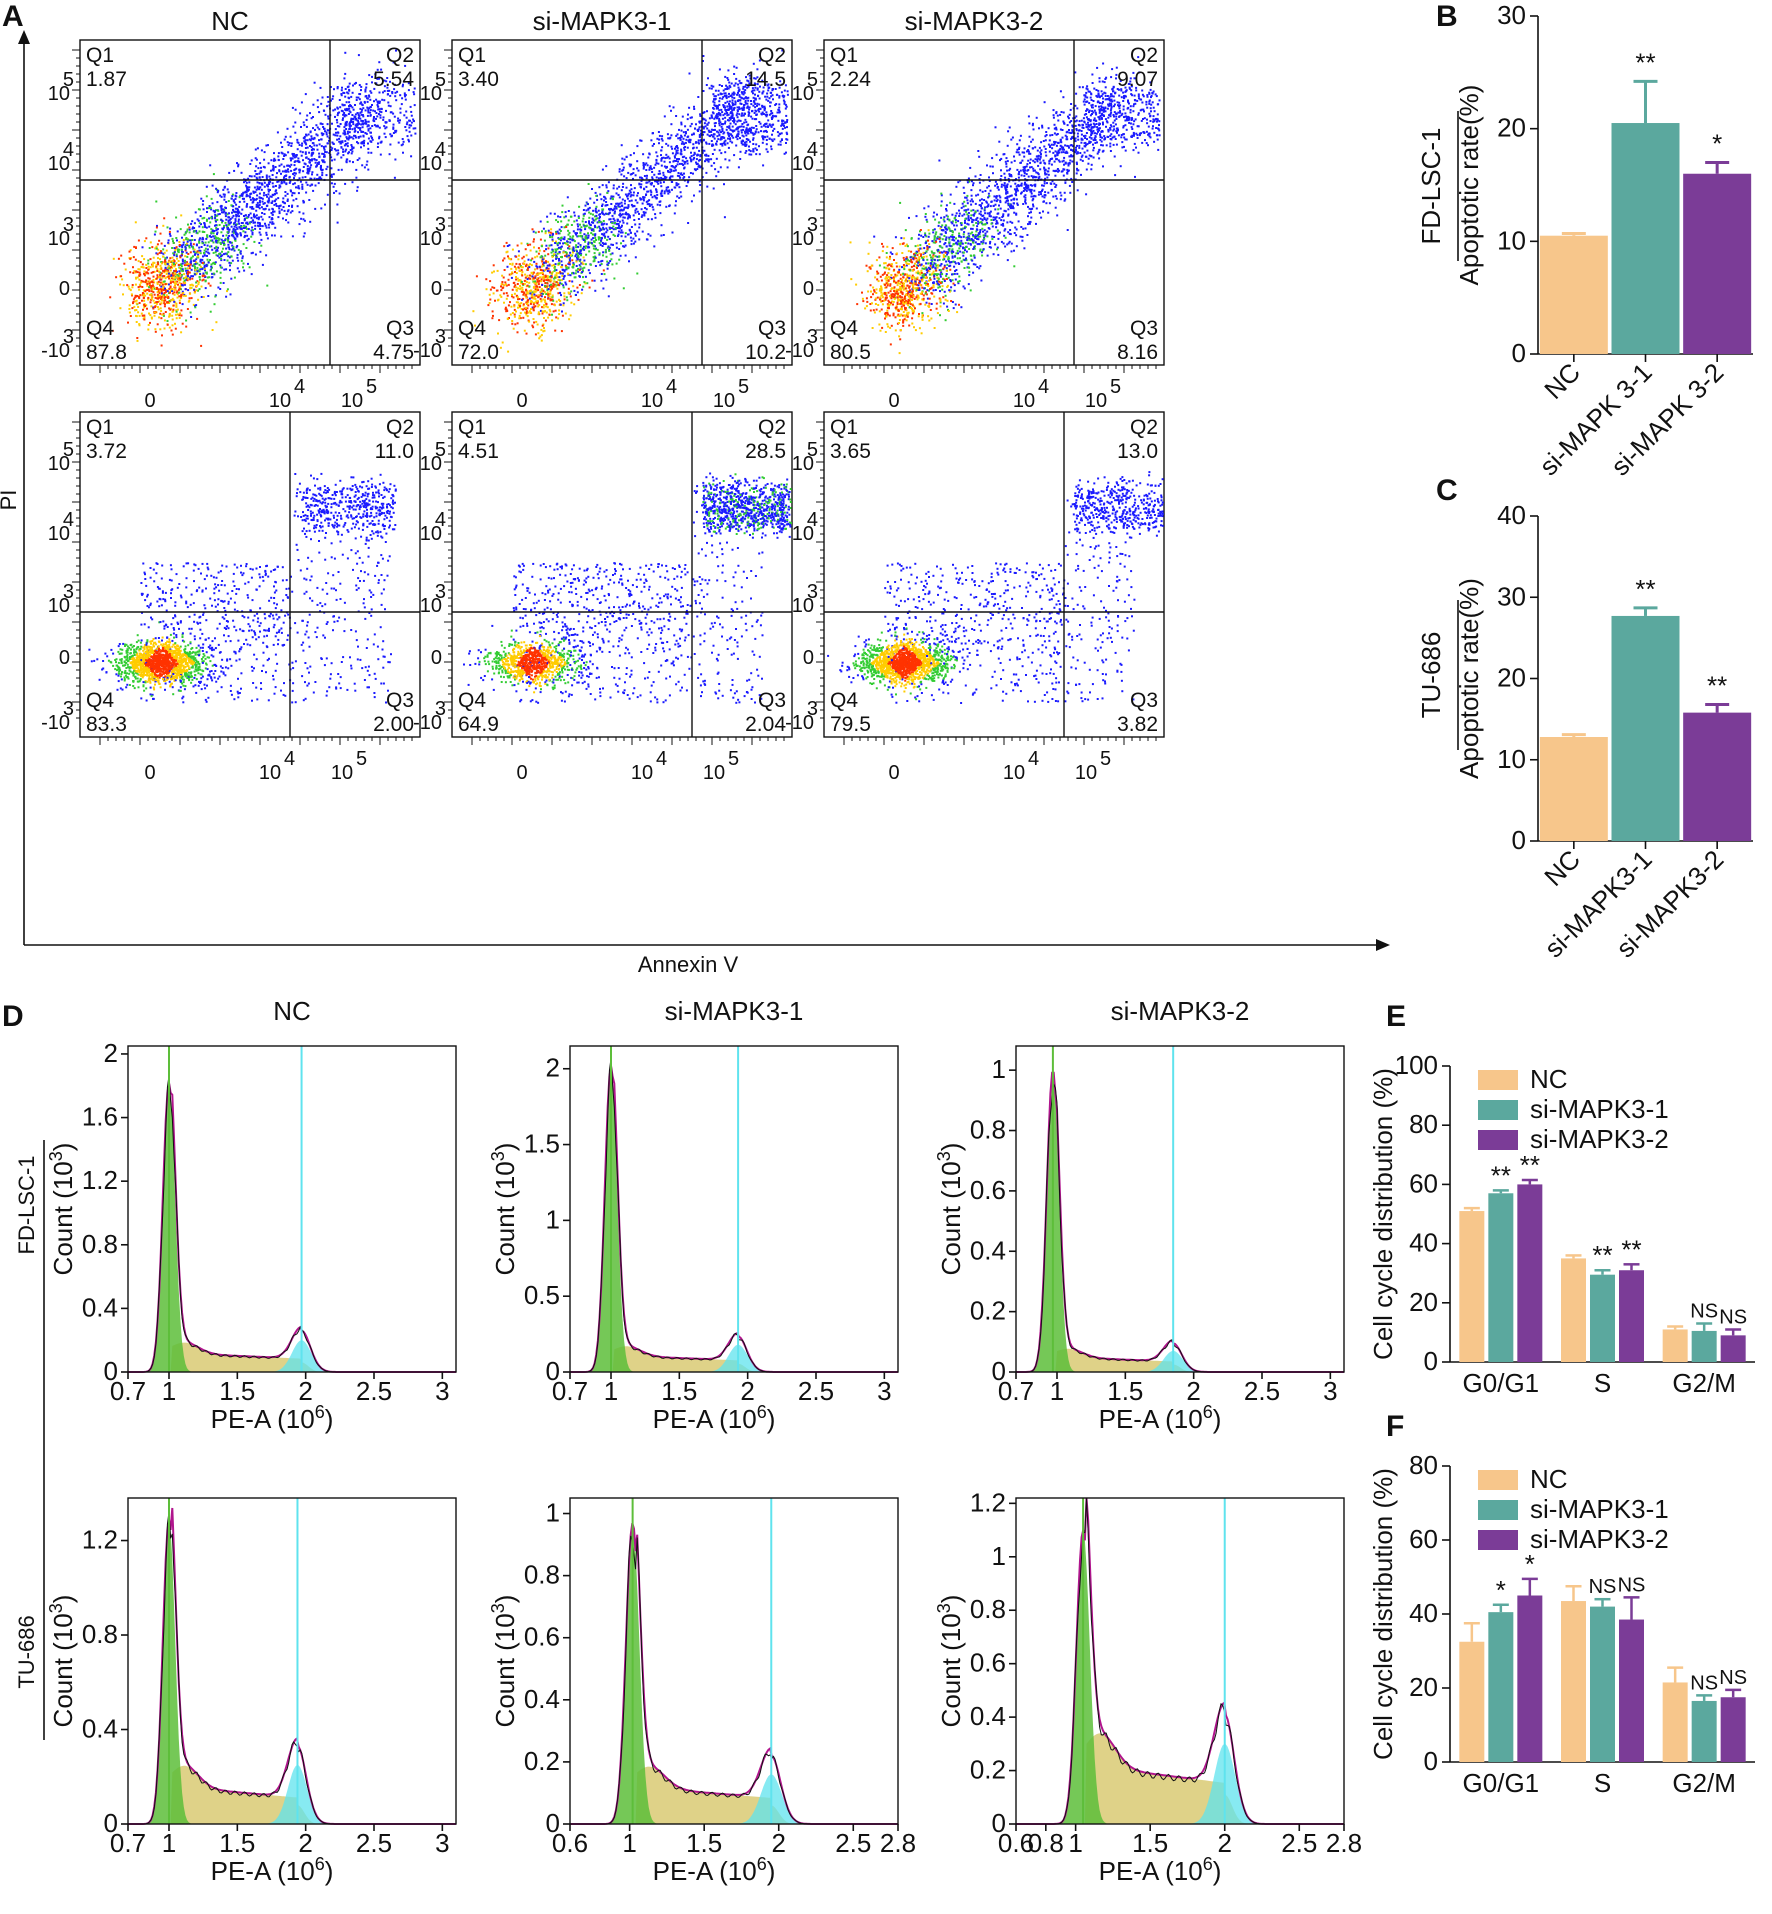 This screenshot has width=1772, height=1914. Describe the element at coordinates (1383, 945) in the screenshot. I see `annexin-axis-arrow-icon` at that location.